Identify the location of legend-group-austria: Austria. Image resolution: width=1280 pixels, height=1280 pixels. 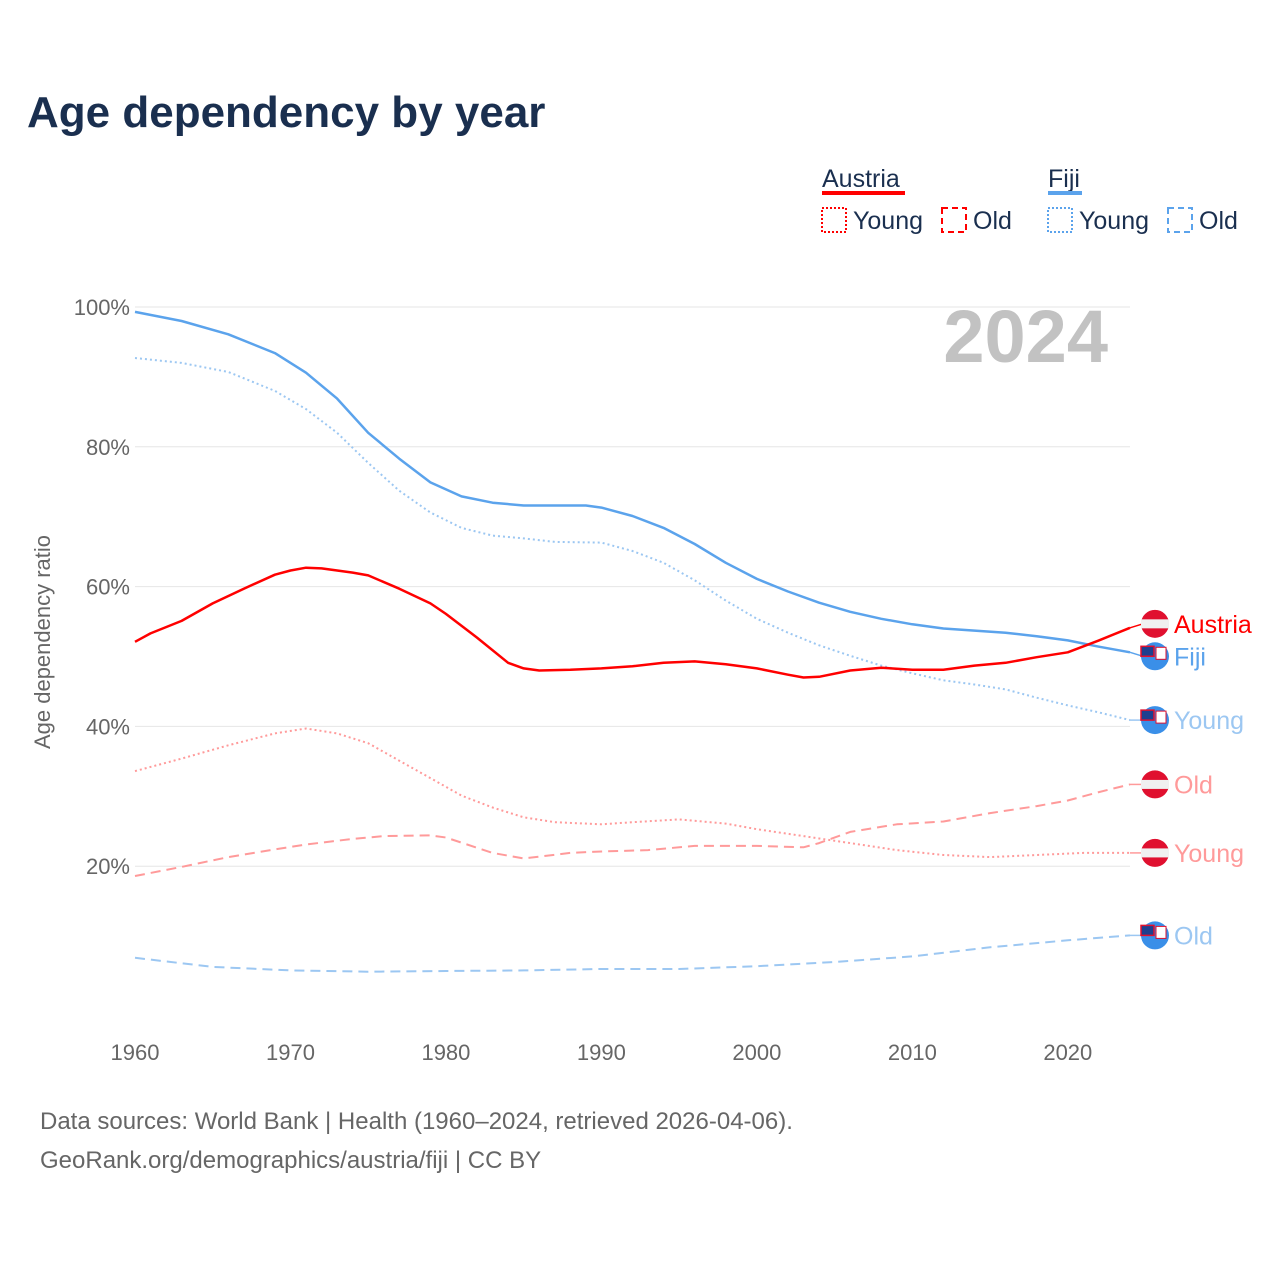
(861, 179).